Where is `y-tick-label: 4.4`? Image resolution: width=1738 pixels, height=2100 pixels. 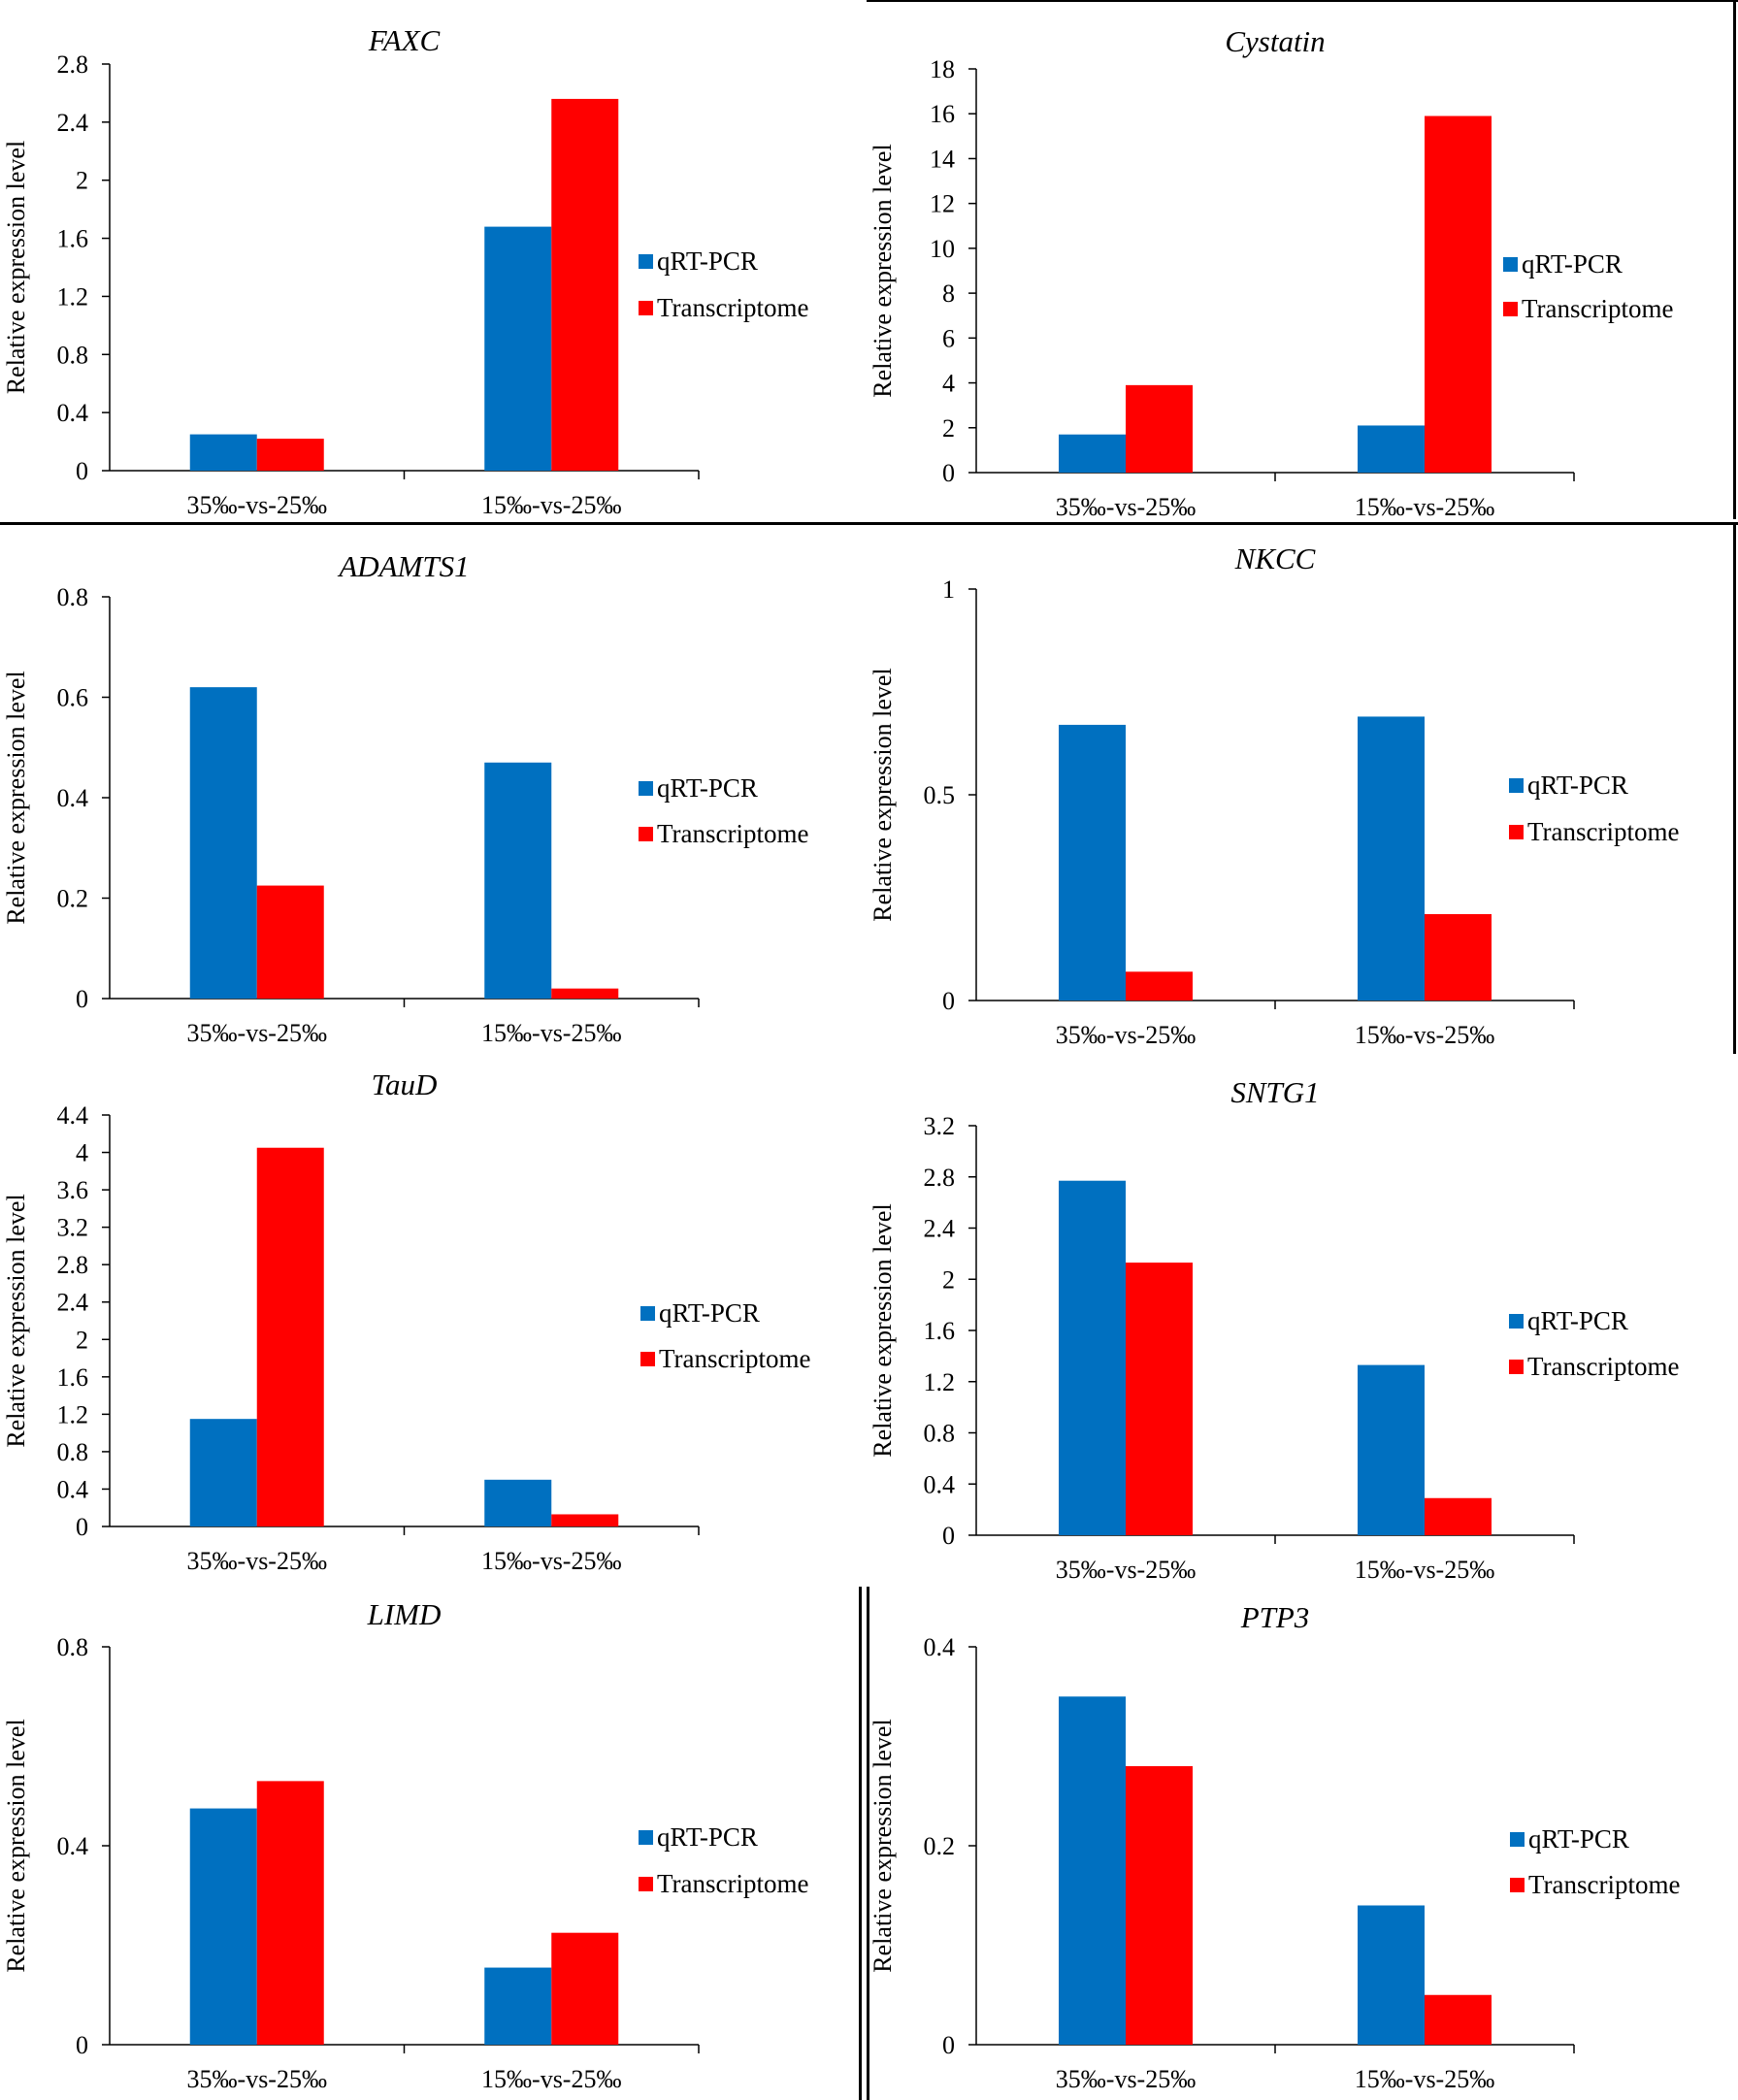
y-tick-label: 4.4 is located at coordinates (73, 1115).